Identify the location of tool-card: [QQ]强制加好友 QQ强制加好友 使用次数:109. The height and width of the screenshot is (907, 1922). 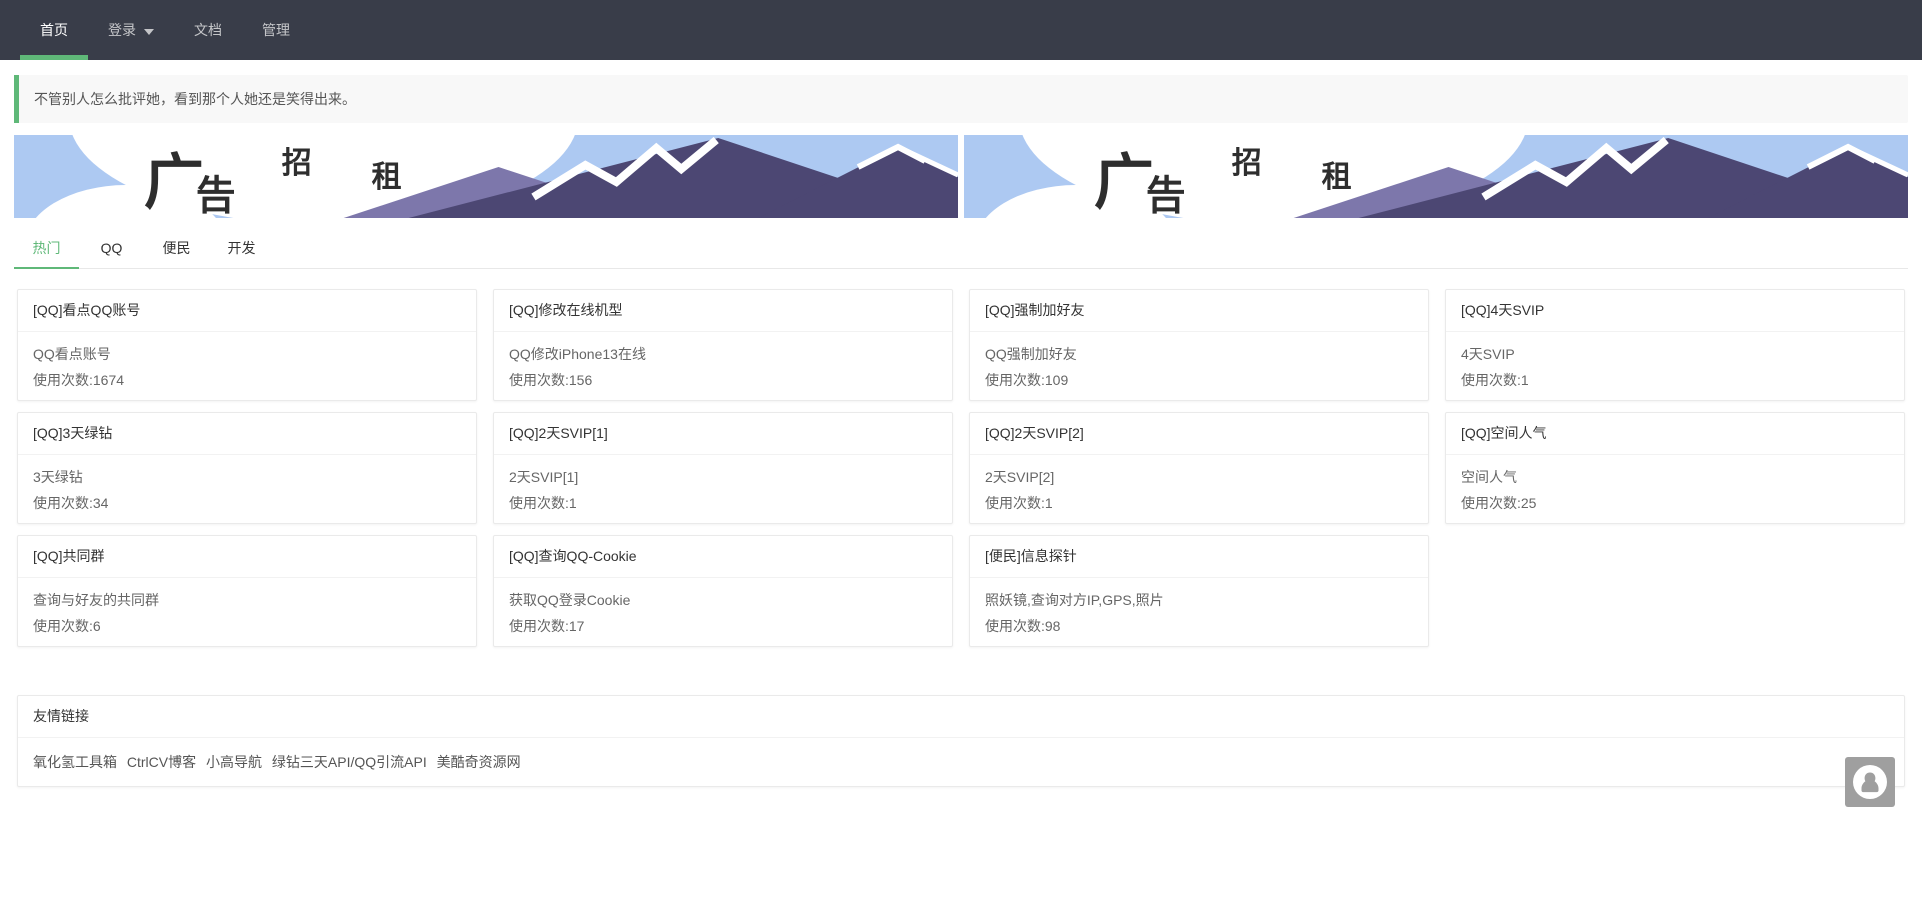
(1199, 345).